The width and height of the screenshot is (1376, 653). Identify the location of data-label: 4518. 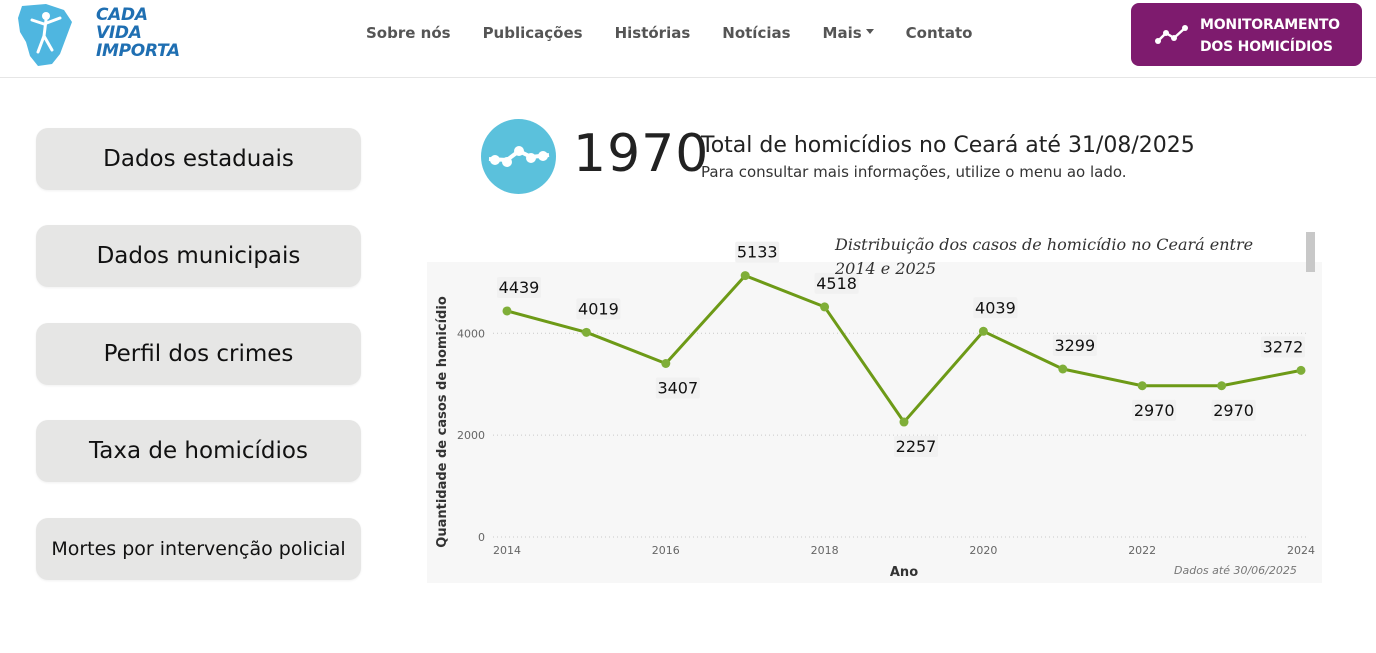
(836, 283).